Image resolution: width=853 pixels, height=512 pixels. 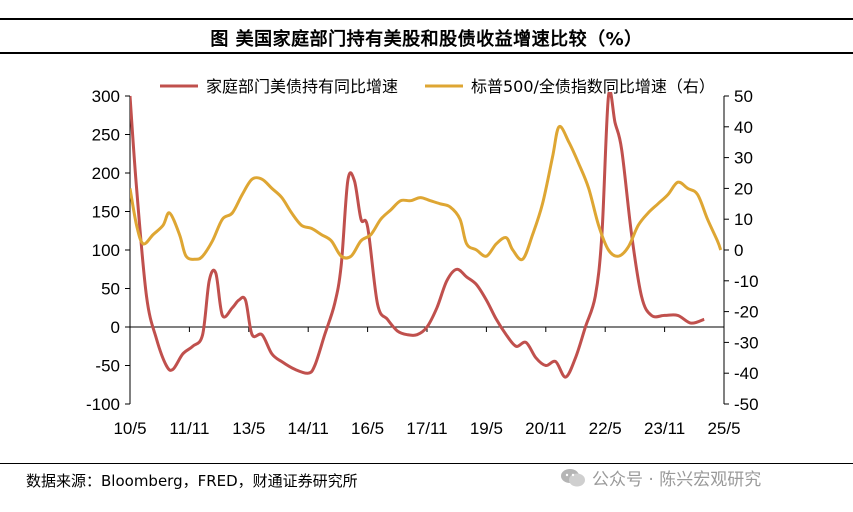 I want to click on y-right-tick-label: 30, so click(x=743, y=158).